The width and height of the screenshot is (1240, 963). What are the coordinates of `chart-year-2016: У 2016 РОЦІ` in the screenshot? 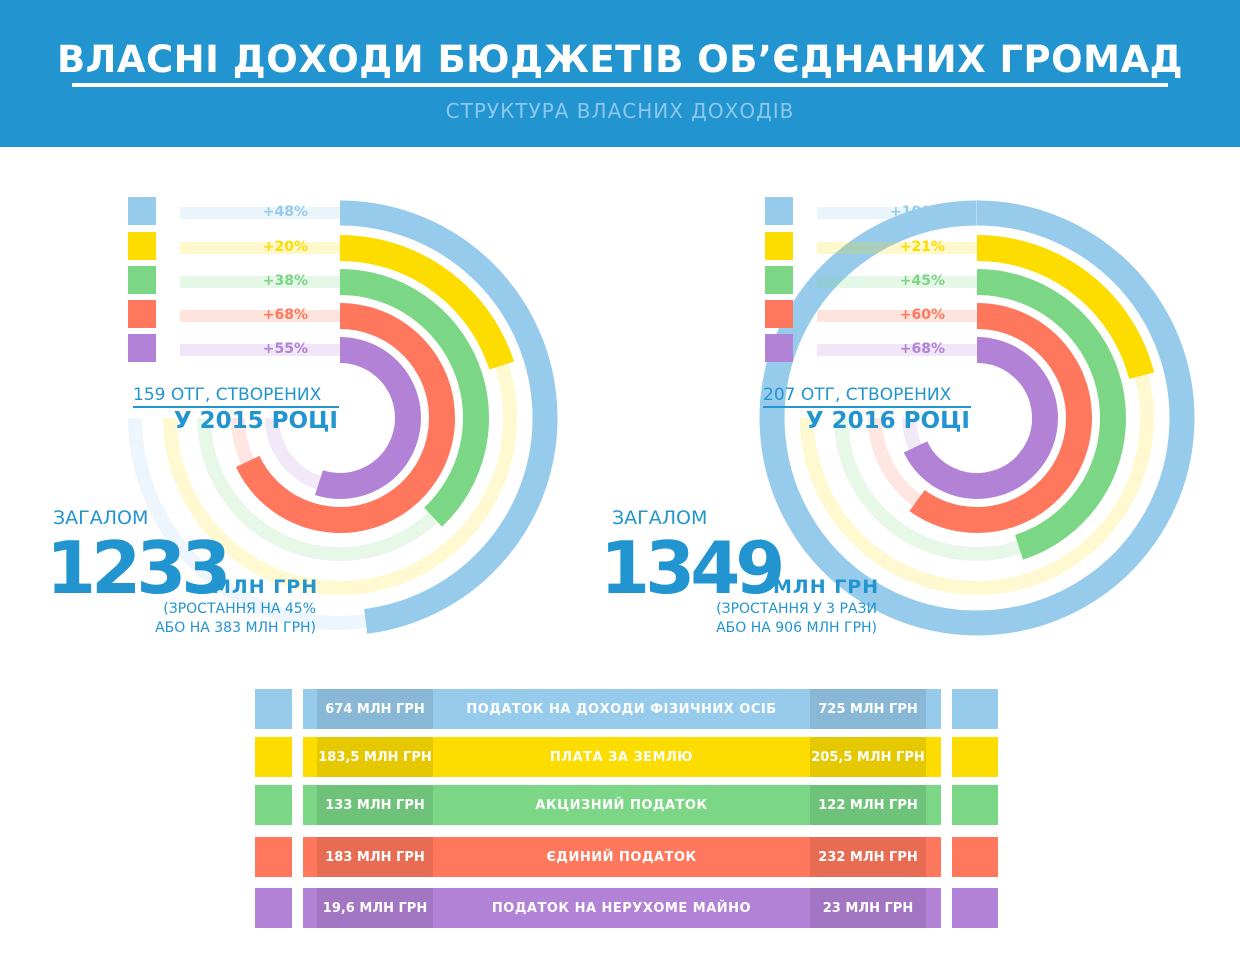 It's located at (887, 421).